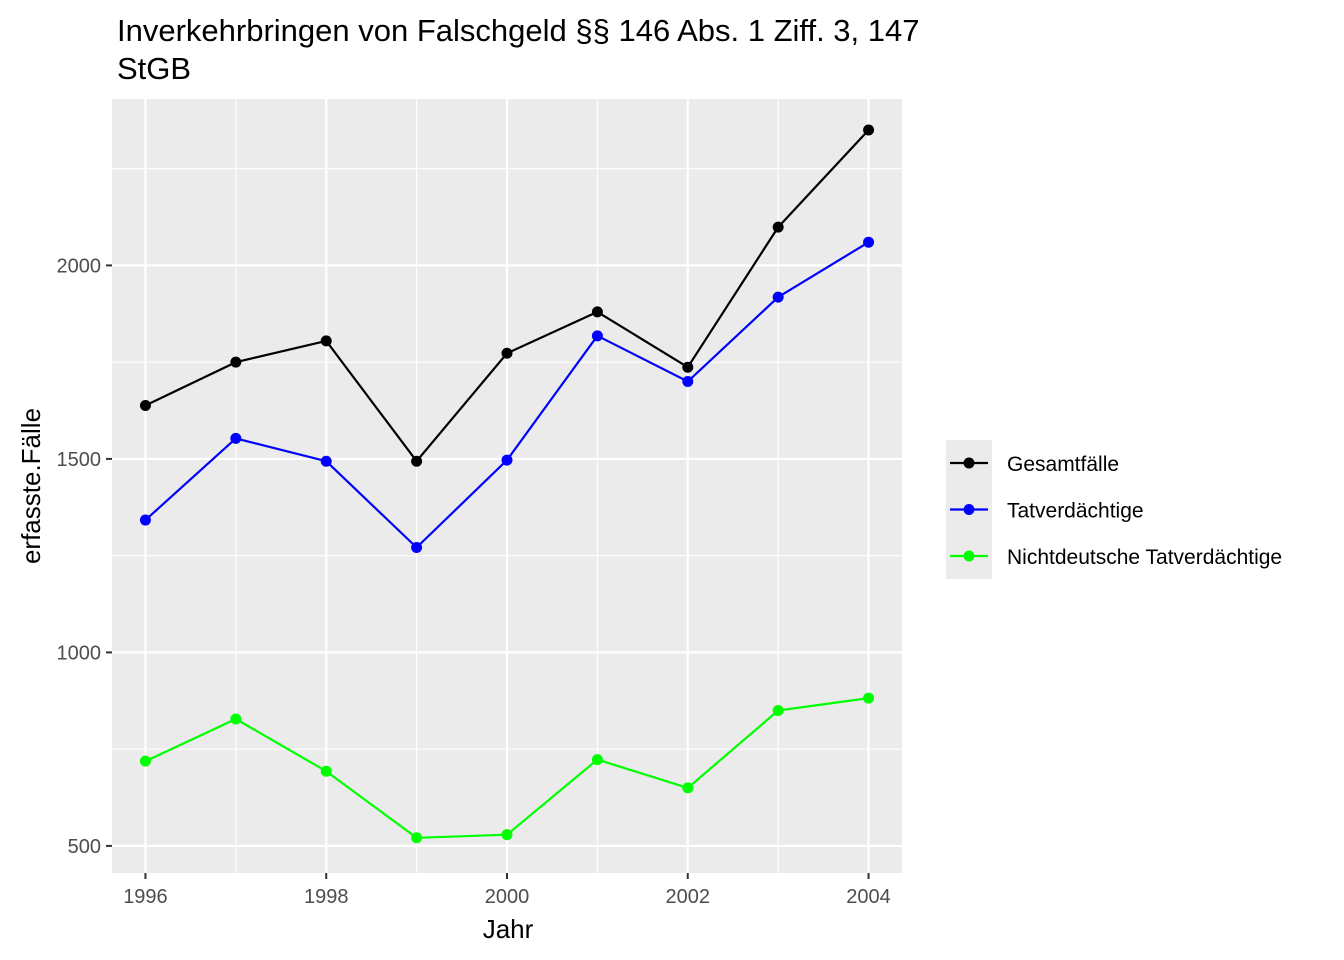 This screenshot has width=1344, height=960. What do you see at coordinates (508, 929) in the screenshot?
I see `x-axis-title: Jahr` at bounding box center [508, 929].